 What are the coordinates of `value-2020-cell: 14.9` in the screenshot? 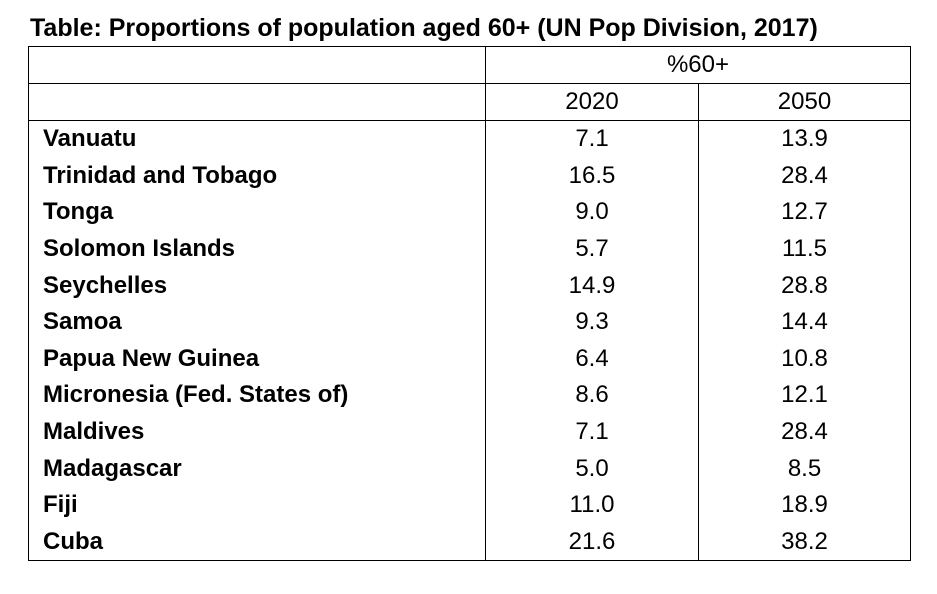 It's located at (592, 285).